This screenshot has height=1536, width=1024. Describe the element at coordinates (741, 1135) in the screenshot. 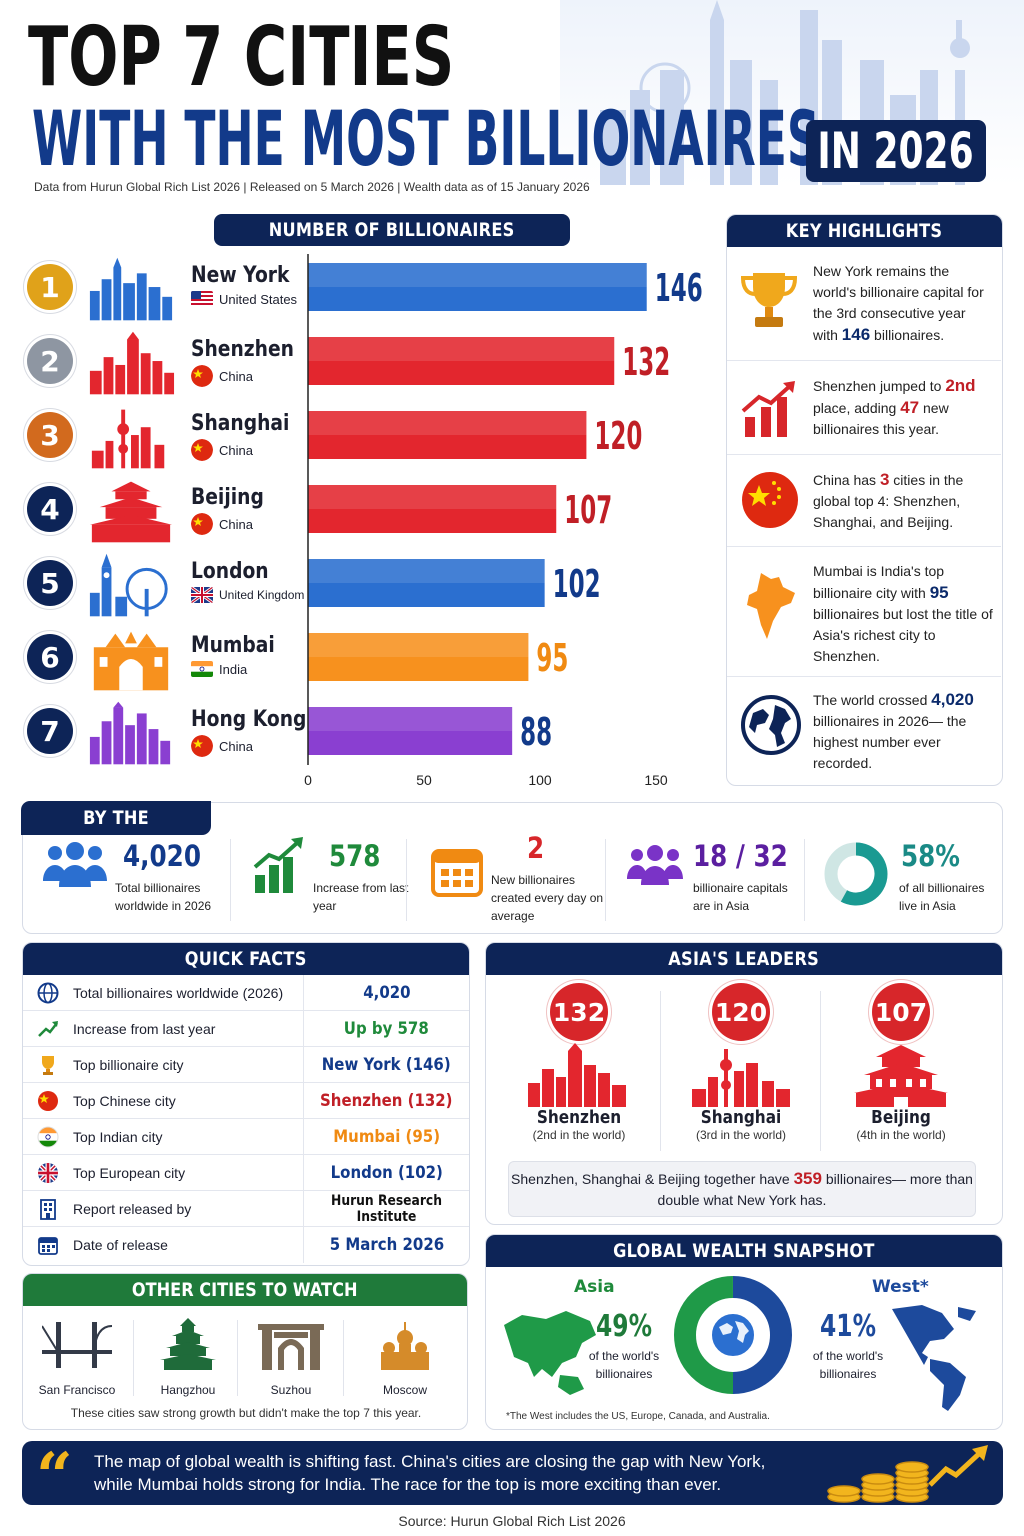

I see `leader-city-note: (3rd in the world)` at that location.